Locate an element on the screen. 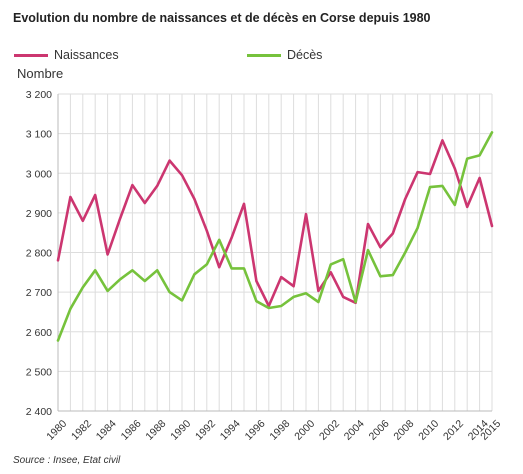 The height and width of the screenshot is (474, 523). y-axis-label: Nombre is located at coordinates (40, 73).